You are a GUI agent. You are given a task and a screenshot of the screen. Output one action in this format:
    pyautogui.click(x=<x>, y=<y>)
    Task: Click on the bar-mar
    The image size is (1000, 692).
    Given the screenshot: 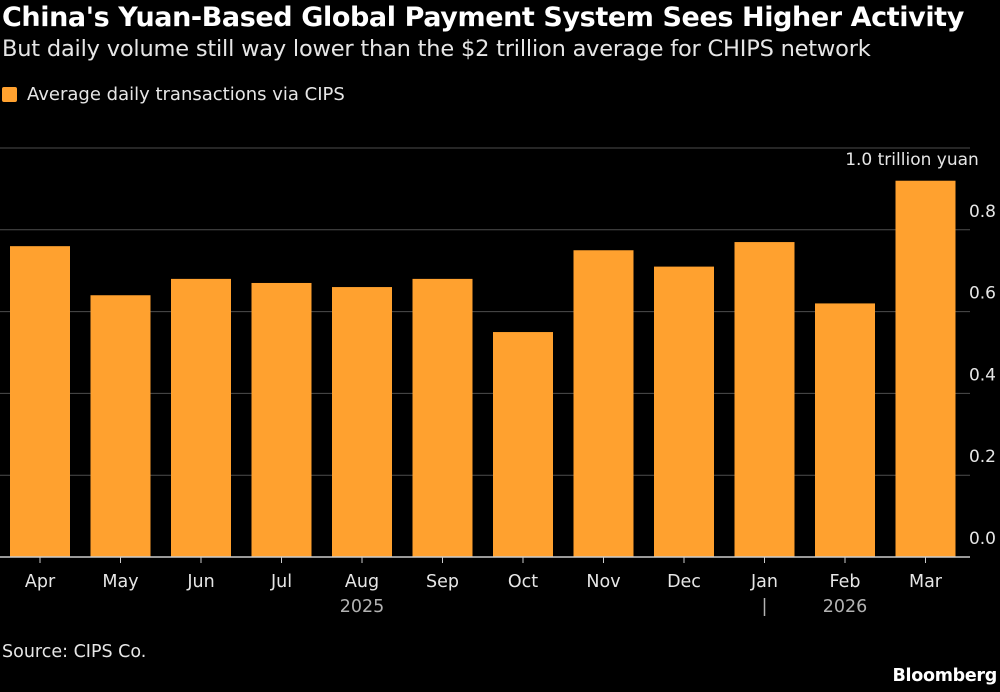 What is the action you would take?
    pyautogui.click(x=925, y=368)
    